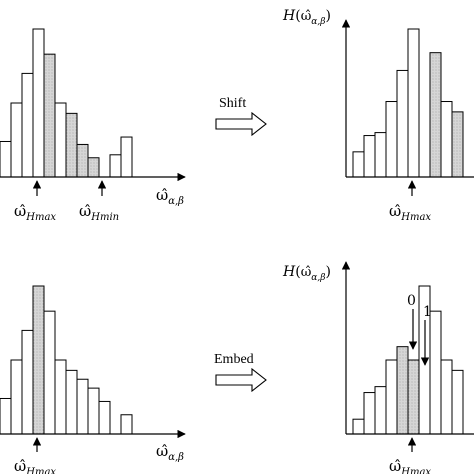 The image size is (474, 474). Describe the element at coordinates (234, 359) in the screenshot. I see `embed-label: Embed` at that location.